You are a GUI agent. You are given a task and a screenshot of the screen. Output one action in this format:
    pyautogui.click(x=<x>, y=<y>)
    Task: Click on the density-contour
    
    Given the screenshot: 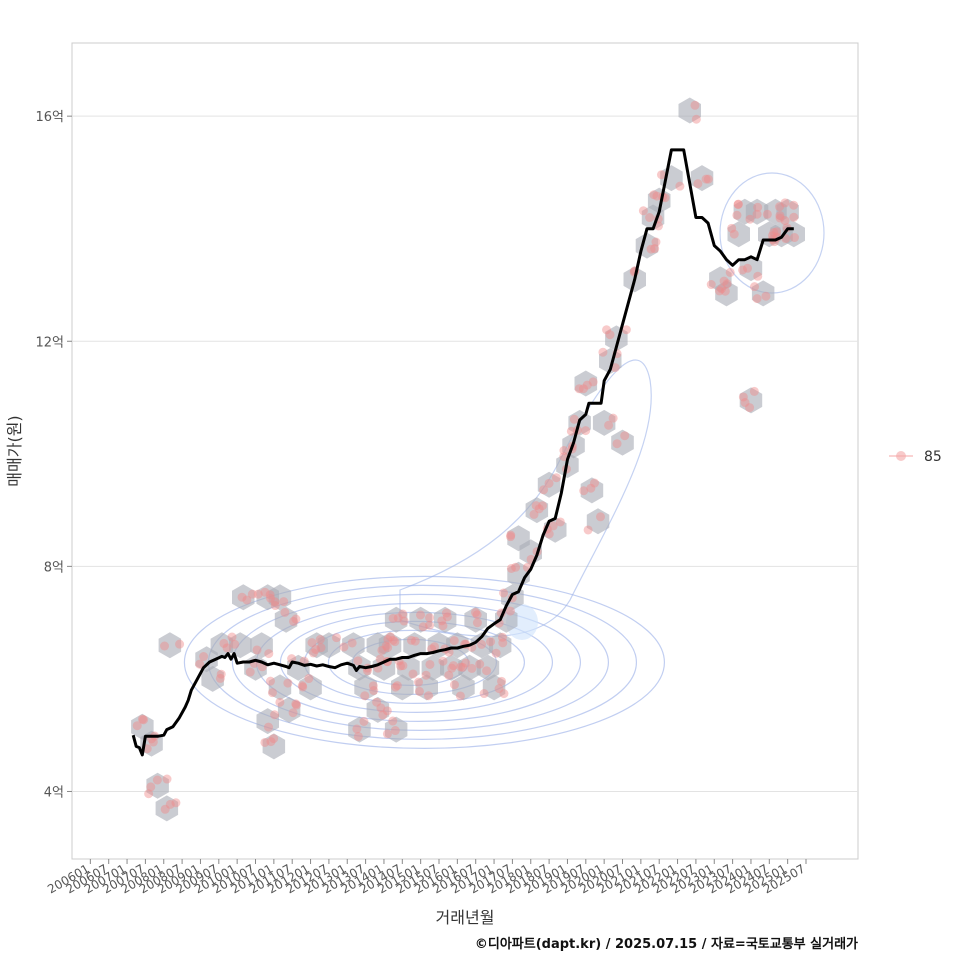 What is the action you would take?
    pyautogui.click(x=424, y=662)
    